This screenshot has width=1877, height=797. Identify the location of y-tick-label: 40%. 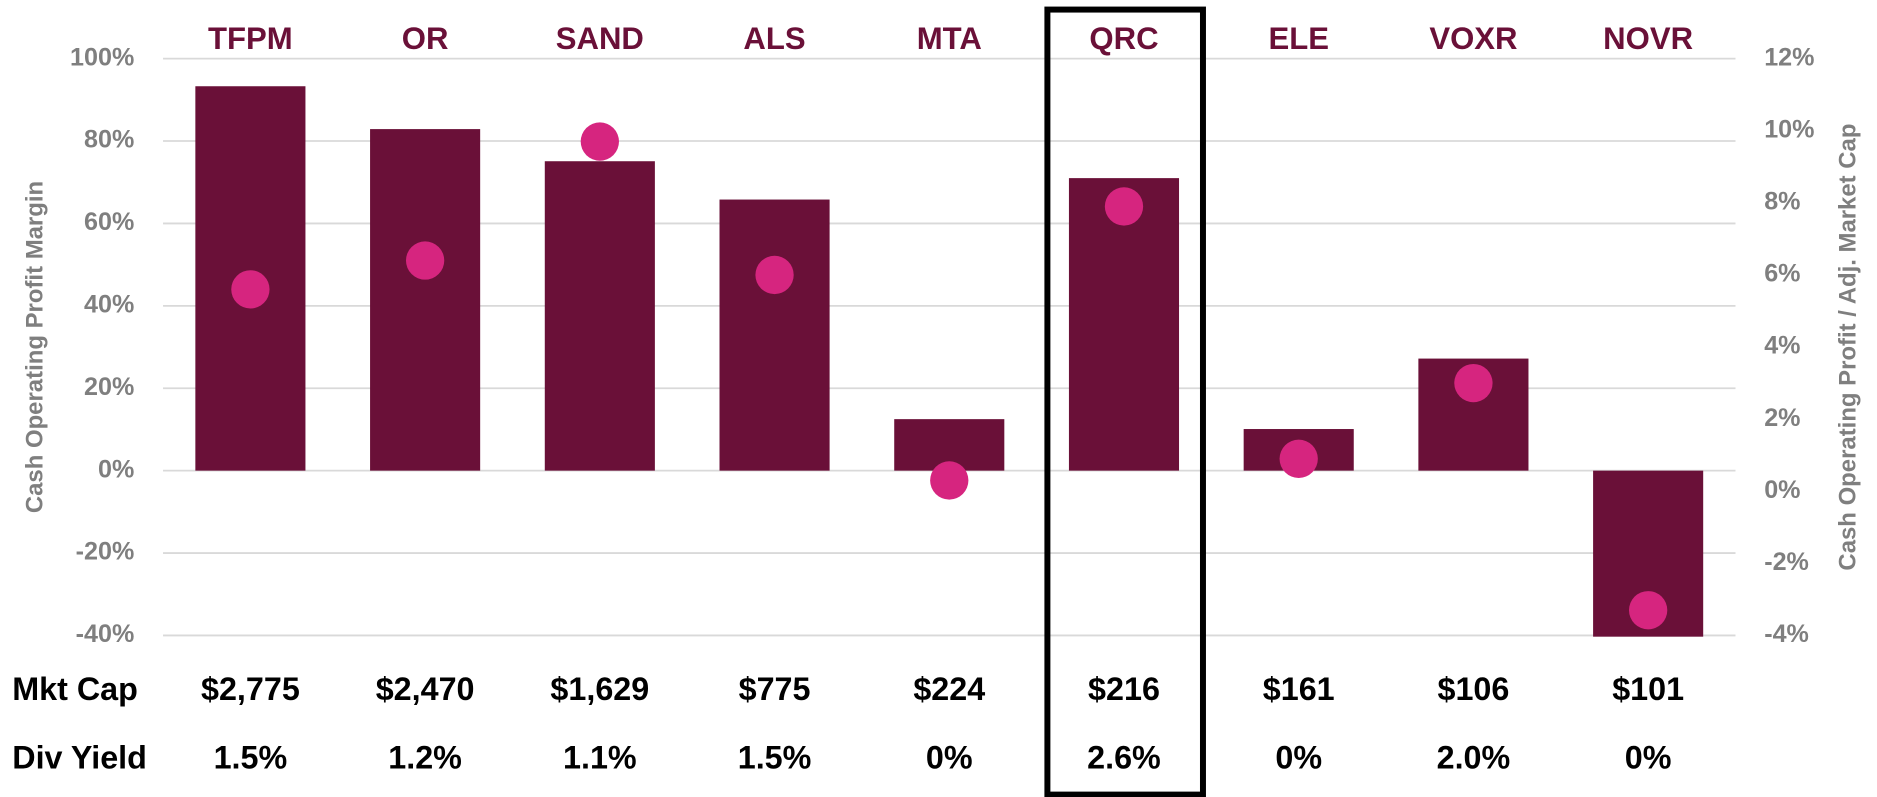
(109, 304).